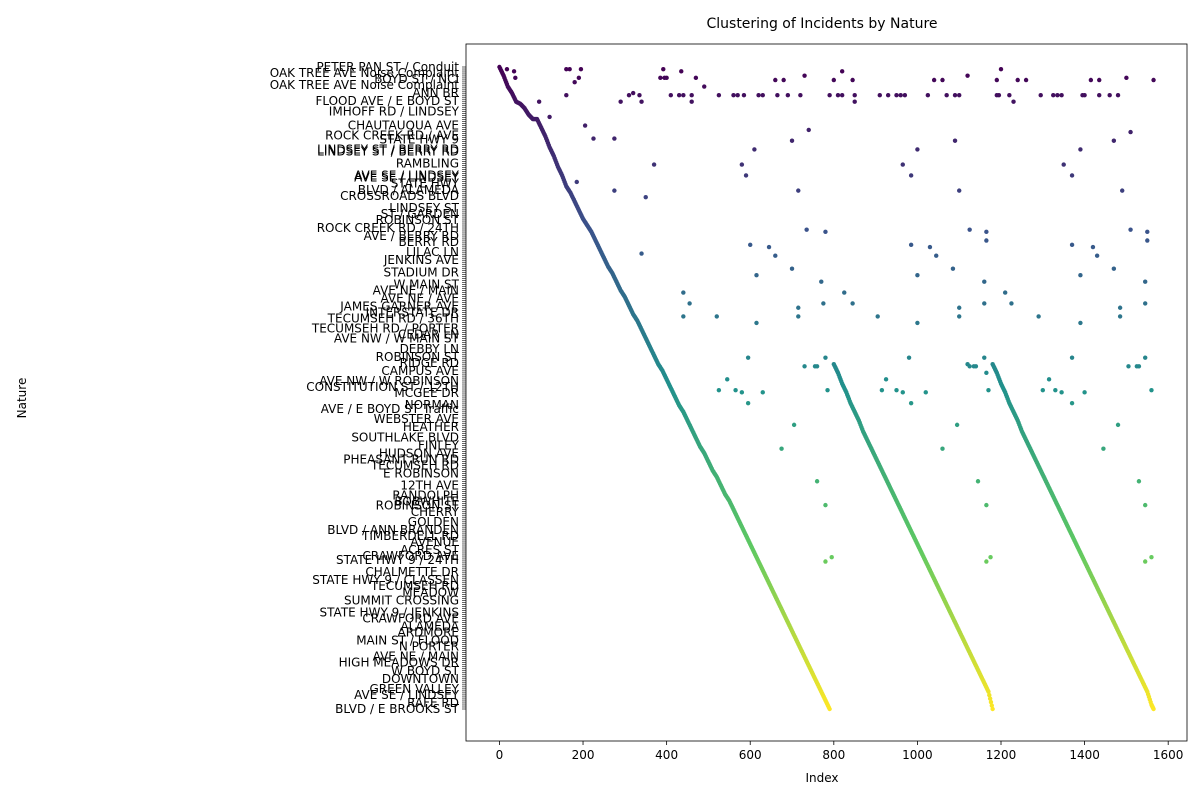 This screenshot has width=1200, height=800. What do you see at coordinates (426, 502) in the screenshot?
I see `y-tick-label: BOBWHITE` at bounding box center [426, 502].